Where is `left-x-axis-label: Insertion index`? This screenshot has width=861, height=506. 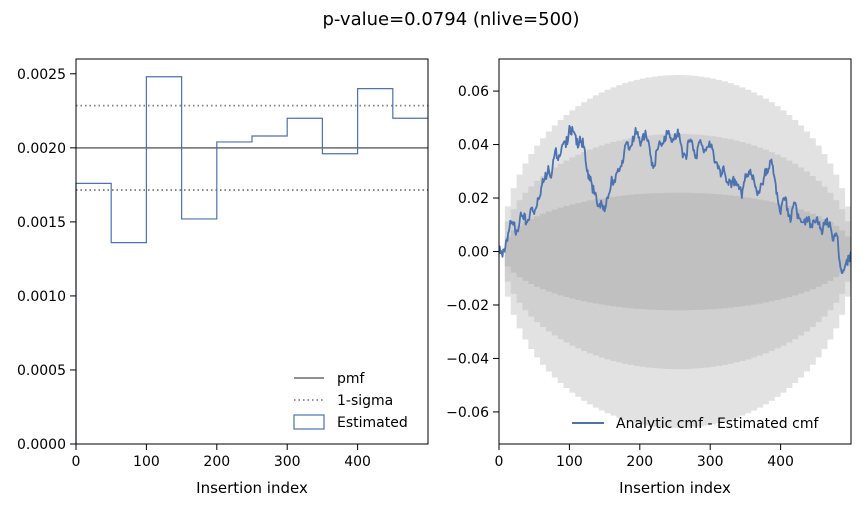
left-x-axis-label: Insertion index is located at coordinates (252, 488).